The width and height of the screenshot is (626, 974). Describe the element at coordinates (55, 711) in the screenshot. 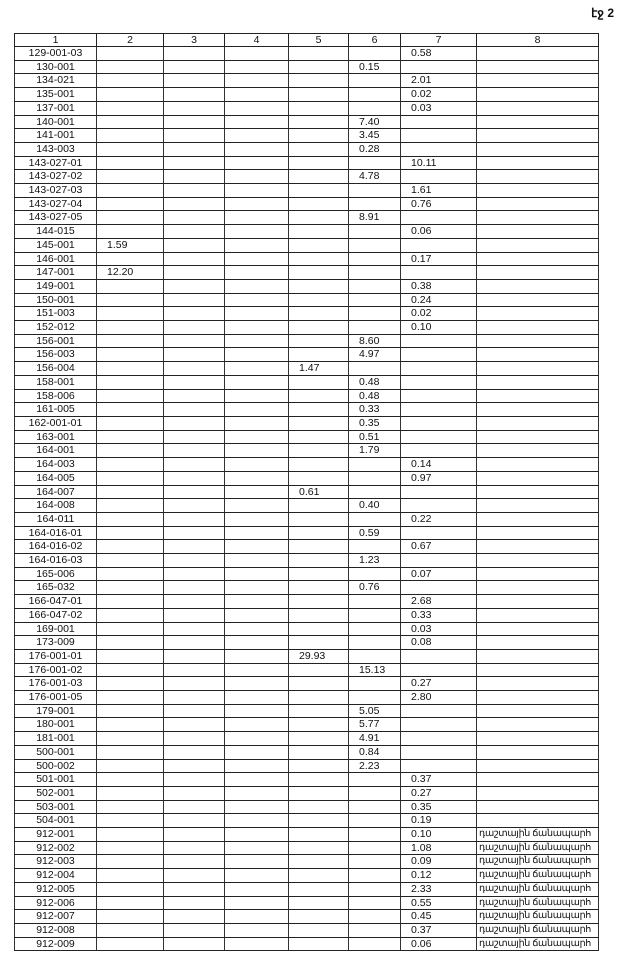

I see `parcel-id-cell: 179-001` at that location.